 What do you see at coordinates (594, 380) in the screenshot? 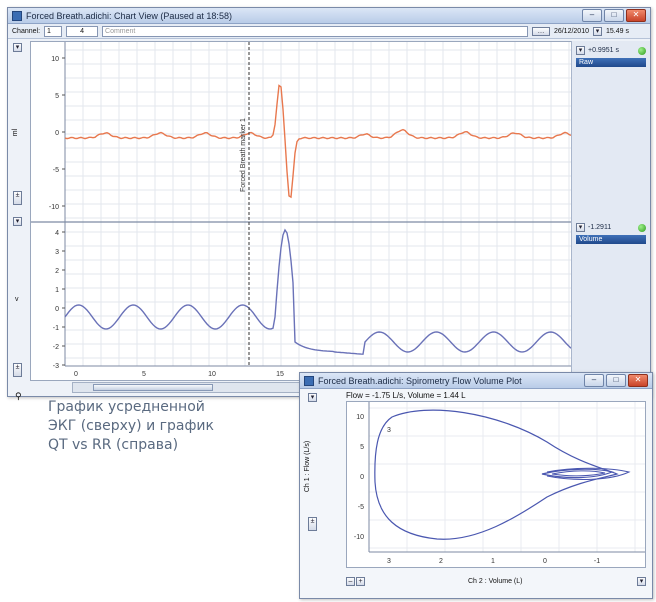
I see `popup-minimize-button: –` at bounding box center [594, 380].